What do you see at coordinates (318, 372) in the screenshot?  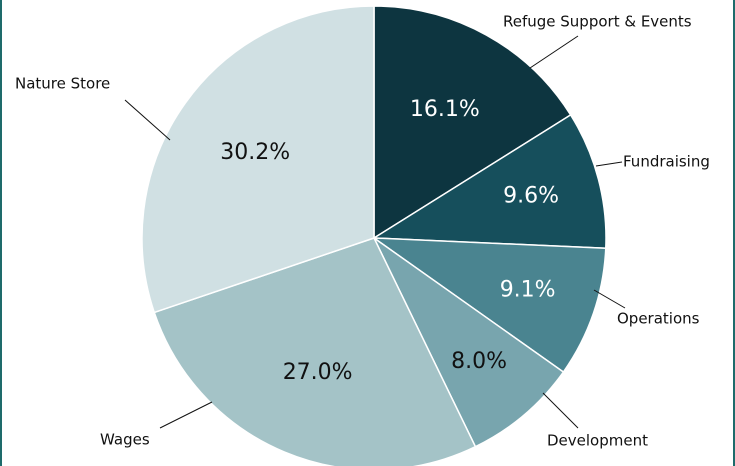 I see `percent-label: 27.0%` at bounding box center [318, 372].